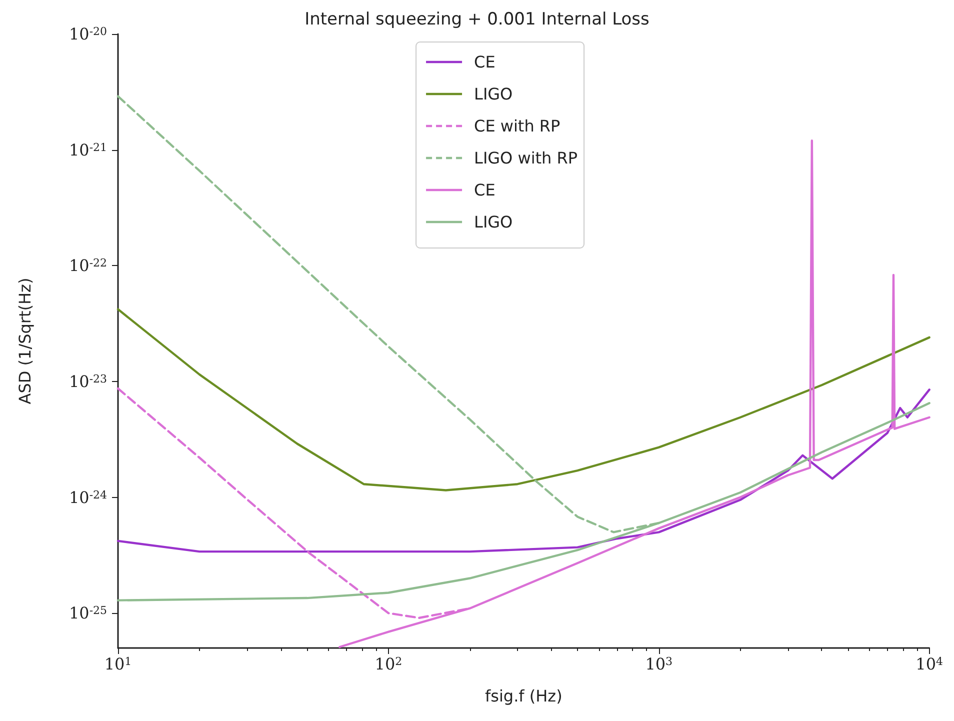 This screenshot has height=721, width=954. I want to click on x-axis-title: fsig.f (Hz), so click(523, 696).